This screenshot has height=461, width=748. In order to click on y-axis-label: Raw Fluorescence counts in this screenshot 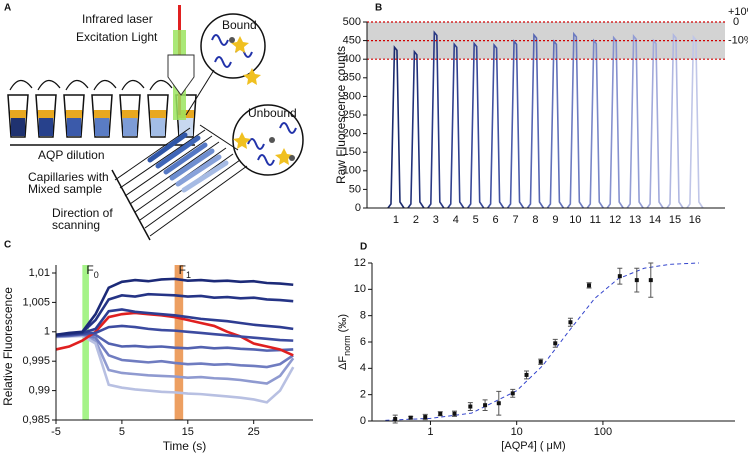, I will do `click(341, 115)`.